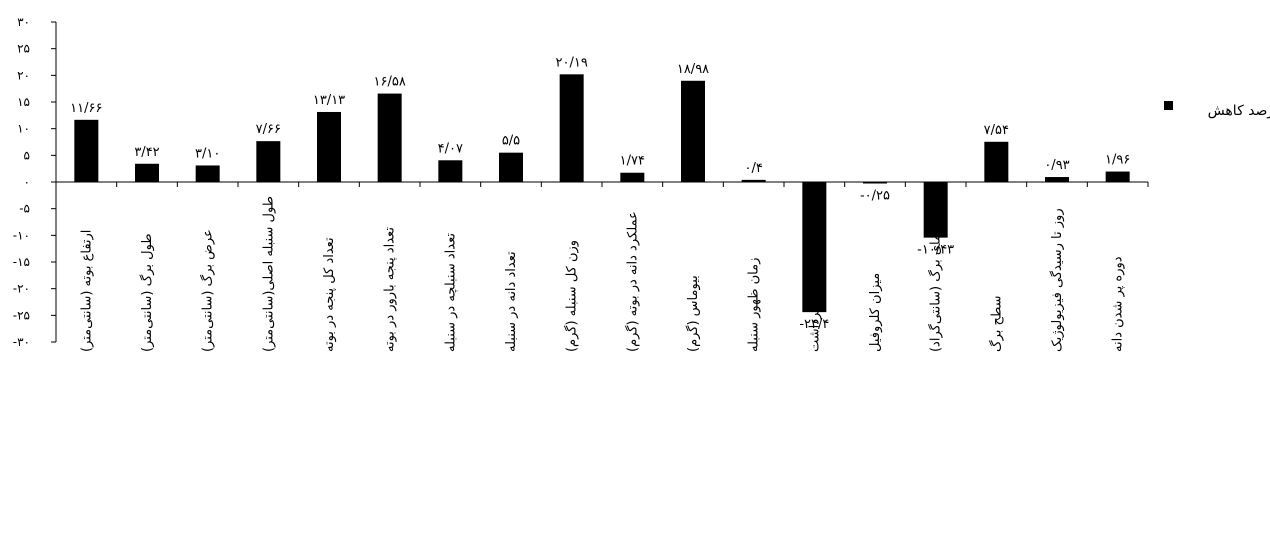  What do you see at coordinates (511, 141) in the screenshot?
I see `data-label: ۵/۵` at bounding box center [511, 141].